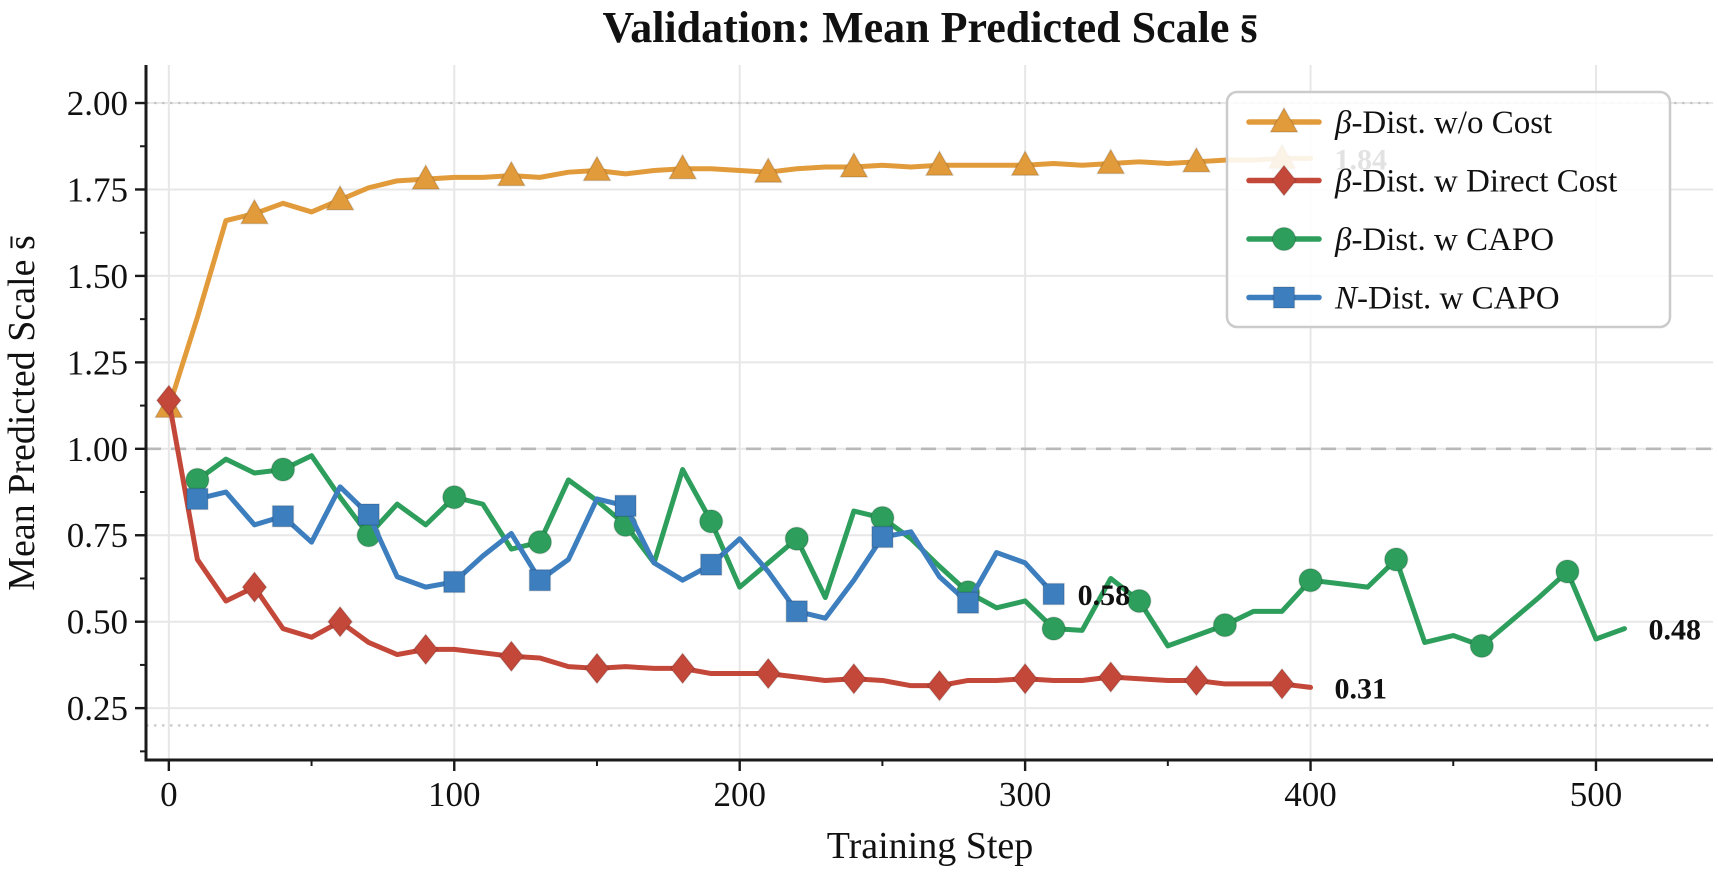  I want to click on y-axis-label: Mean Predicted Scale s̄, so click(22, 413).